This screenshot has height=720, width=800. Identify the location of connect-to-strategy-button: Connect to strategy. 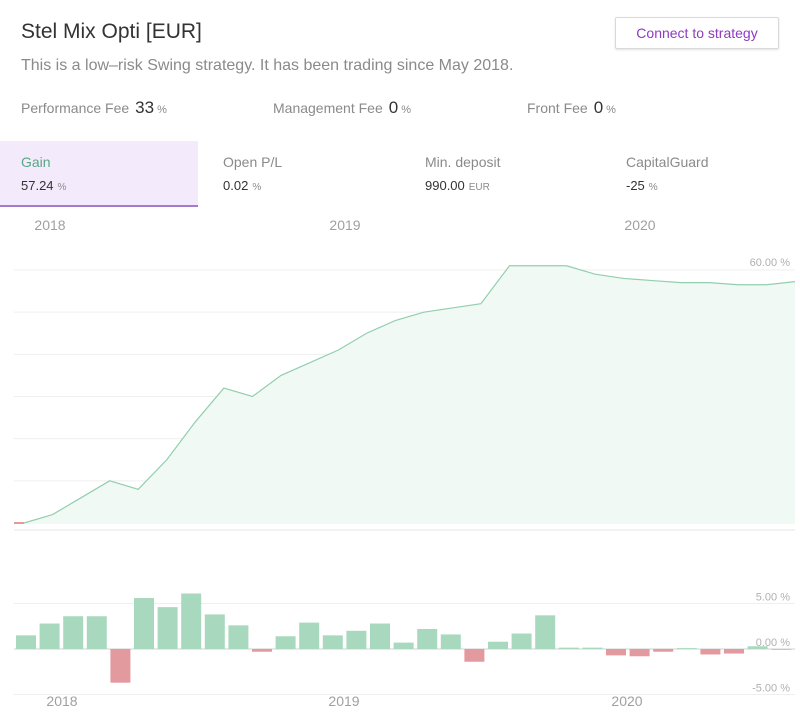
(697, 33).